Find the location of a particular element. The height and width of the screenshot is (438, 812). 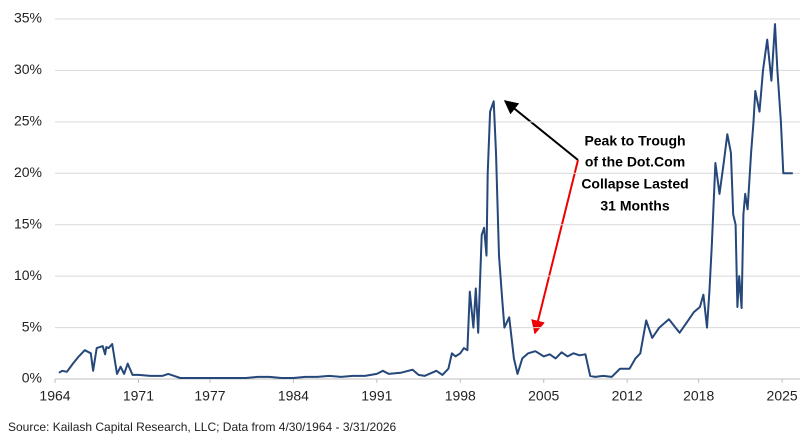

annotation: Collapse Lasted is located at coordinates (634, 184).